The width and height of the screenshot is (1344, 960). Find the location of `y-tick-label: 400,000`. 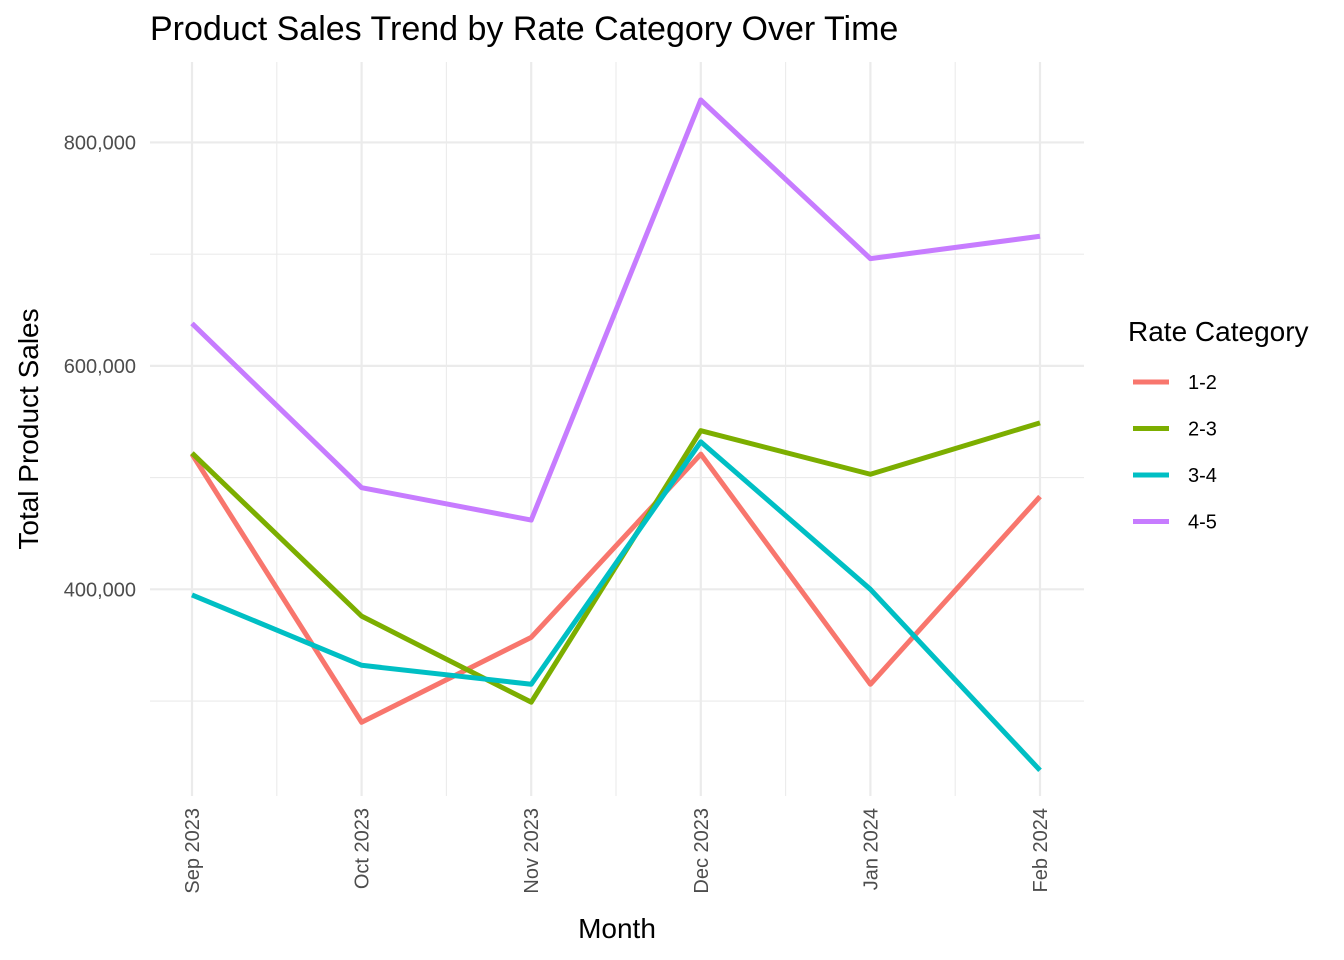

y-tick-label: 400,000 is located at coordinates (100, 590).